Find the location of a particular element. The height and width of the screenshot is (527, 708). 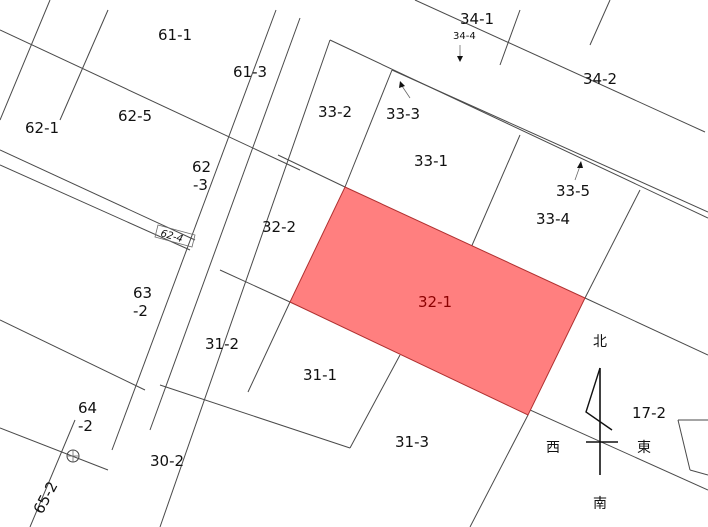

parcel-label: 32-2 is located at coordinates (279, 227).